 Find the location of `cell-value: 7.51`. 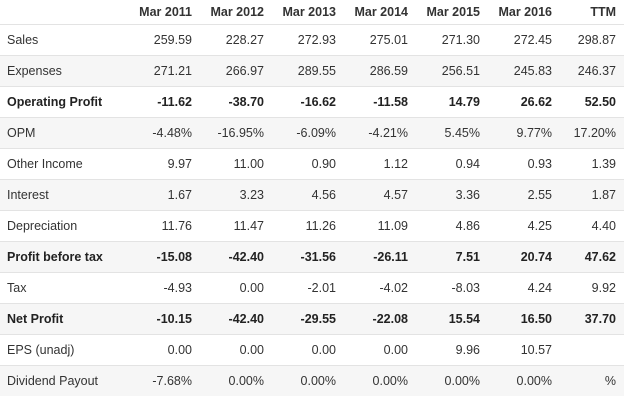

cell-value: 7.51 is located at coordinates (452, 257).